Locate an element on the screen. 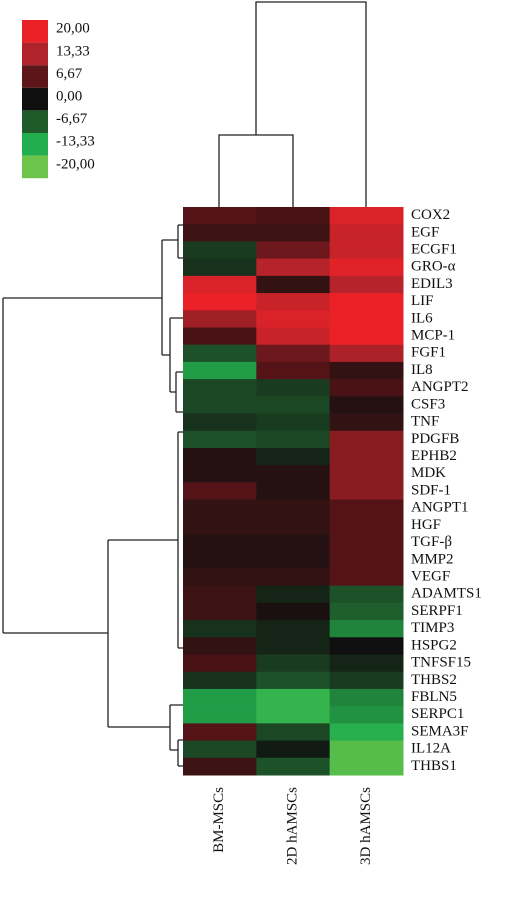  colorbar-label: 20,00 is located at coordinates (73, 29).